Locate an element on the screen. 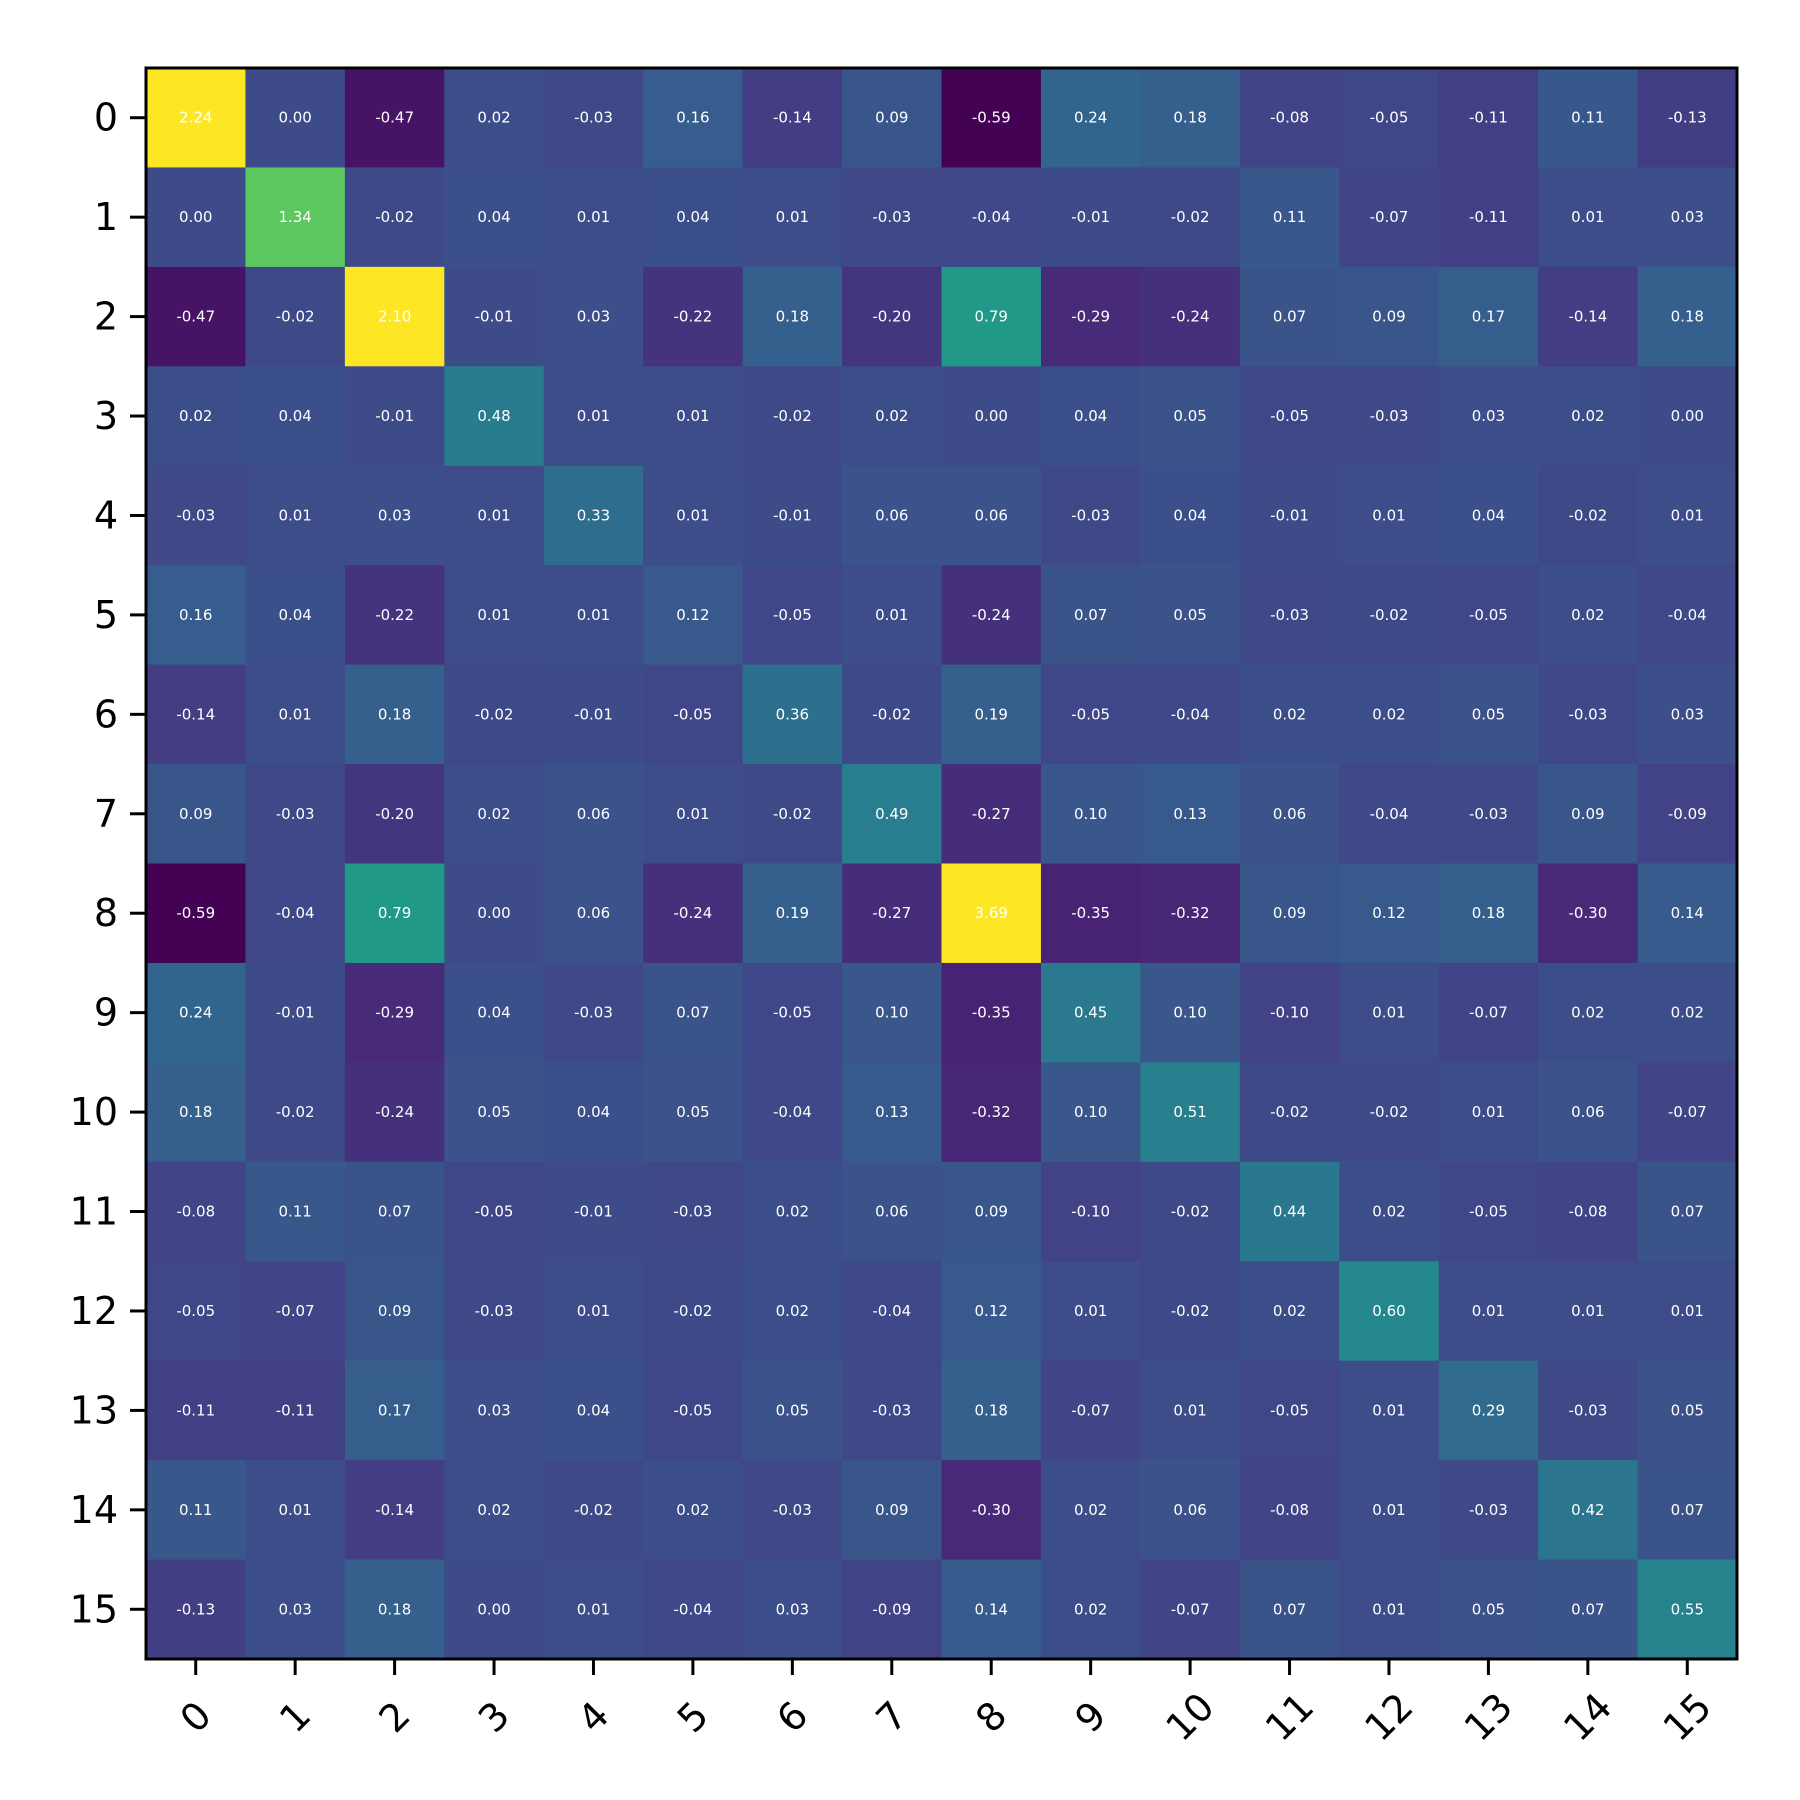  x-tick-label: 14 is located at coordinates (1587, 1716).